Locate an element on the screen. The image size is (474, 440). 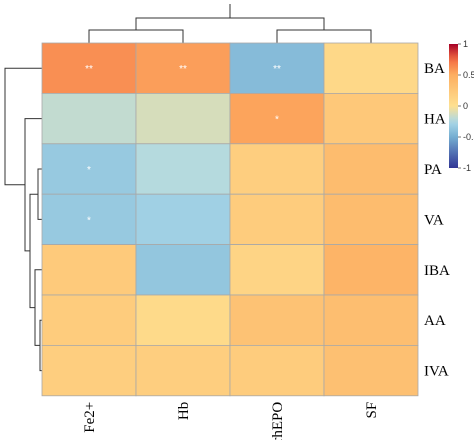
row-label: BA is located at coordinates (434, 69).